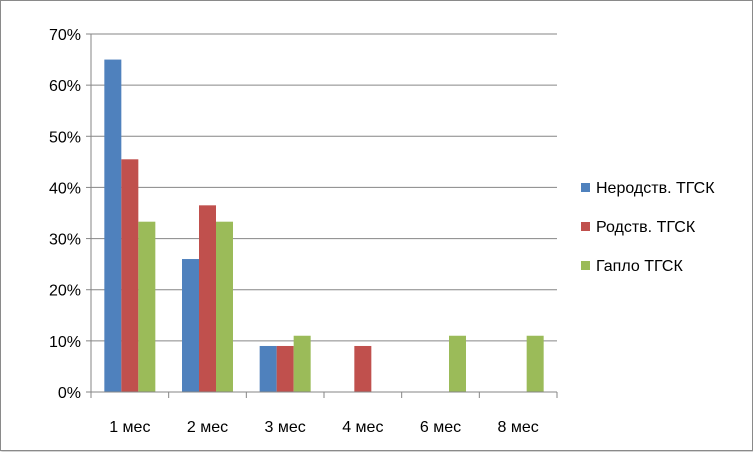 The height and width of the screenshot is (452, 753). What do you see at coordinates (285, 427) in the screenshot?
I see `x-tick-label: 3 мес` at bounding box center [285, 427].